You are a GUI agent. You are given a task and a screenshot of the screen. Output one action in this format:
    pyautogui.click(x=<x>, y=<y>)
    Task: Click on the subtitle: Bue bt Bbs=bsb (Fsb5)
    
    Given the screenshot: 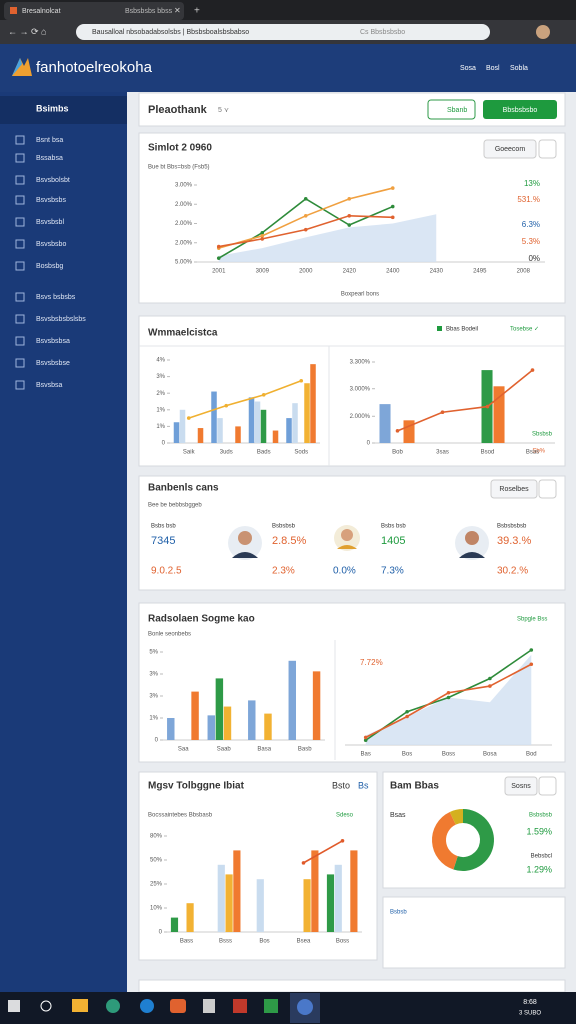 What is the action you would take?
    pyautogui.click(x=179, y=168)
    